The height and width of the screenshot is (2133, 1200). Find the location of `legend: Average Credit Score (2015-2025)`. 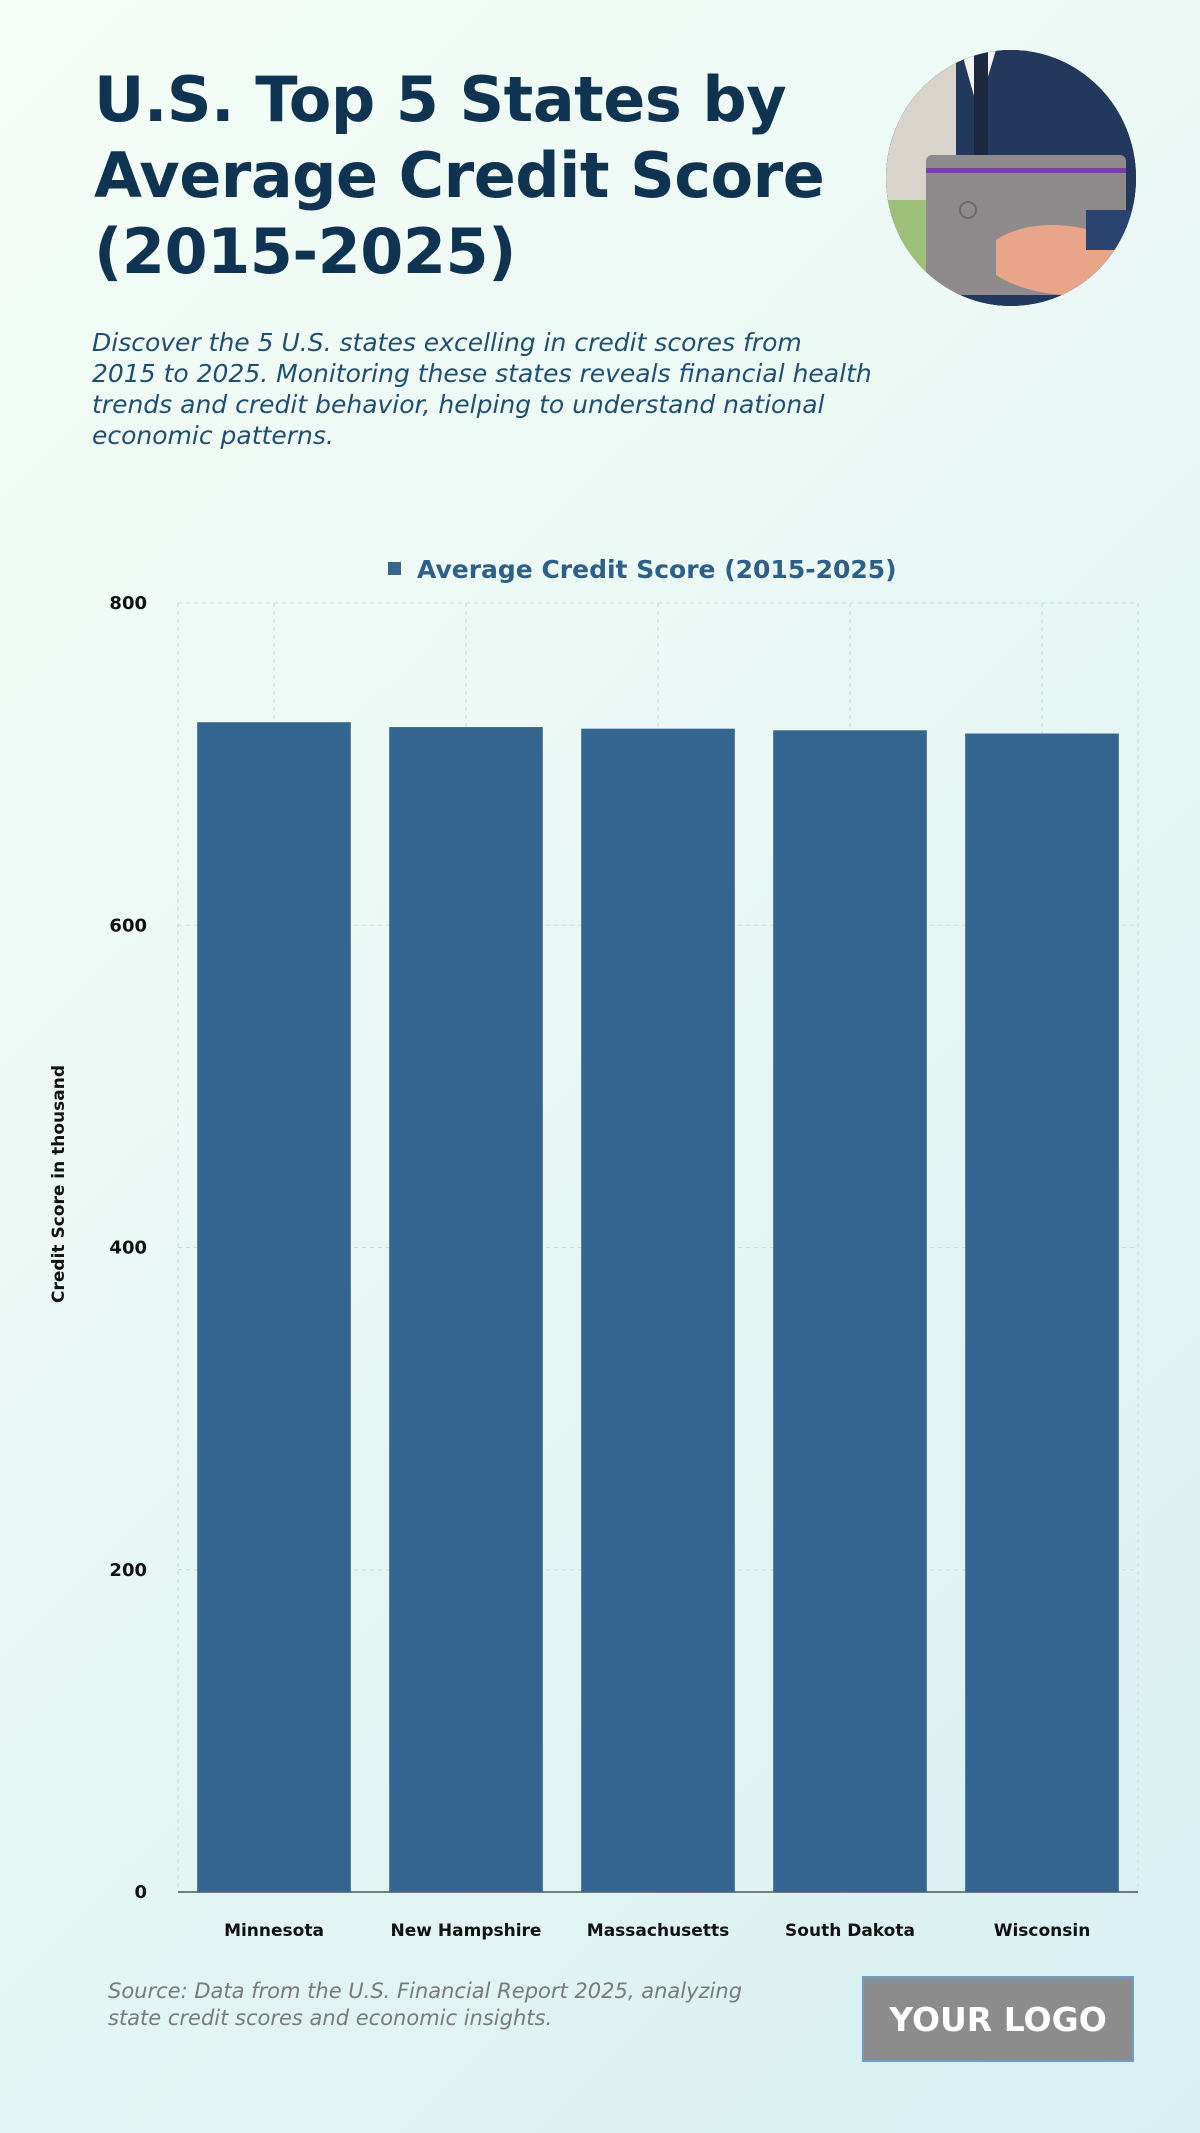

legend: Average Credit Score (2015-2025) is located at coordinates (642, 569).